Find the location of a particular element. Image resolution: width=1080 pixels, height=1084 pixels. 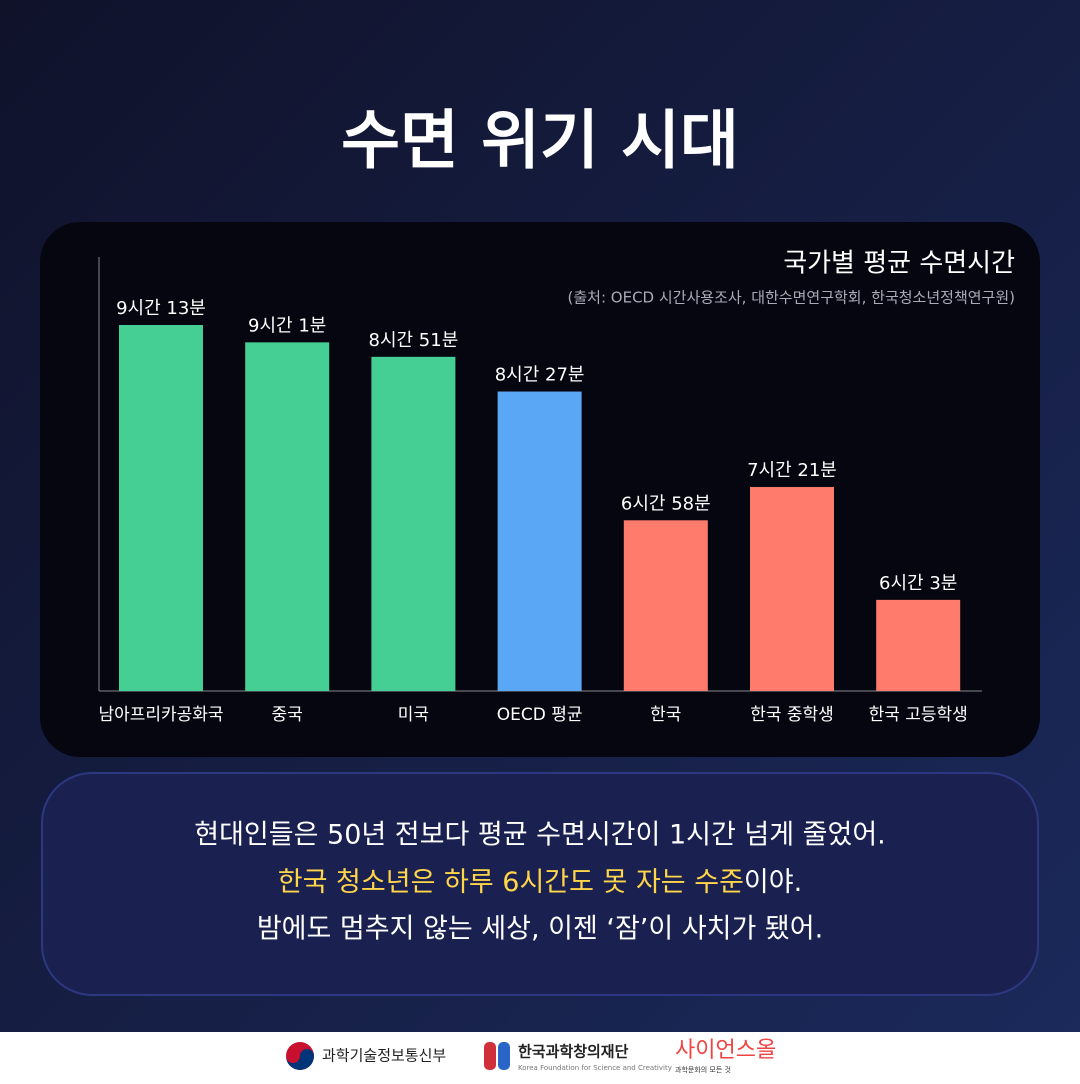

logo-text: 한국과학창의재단 is located at coordinates (573, 1052).